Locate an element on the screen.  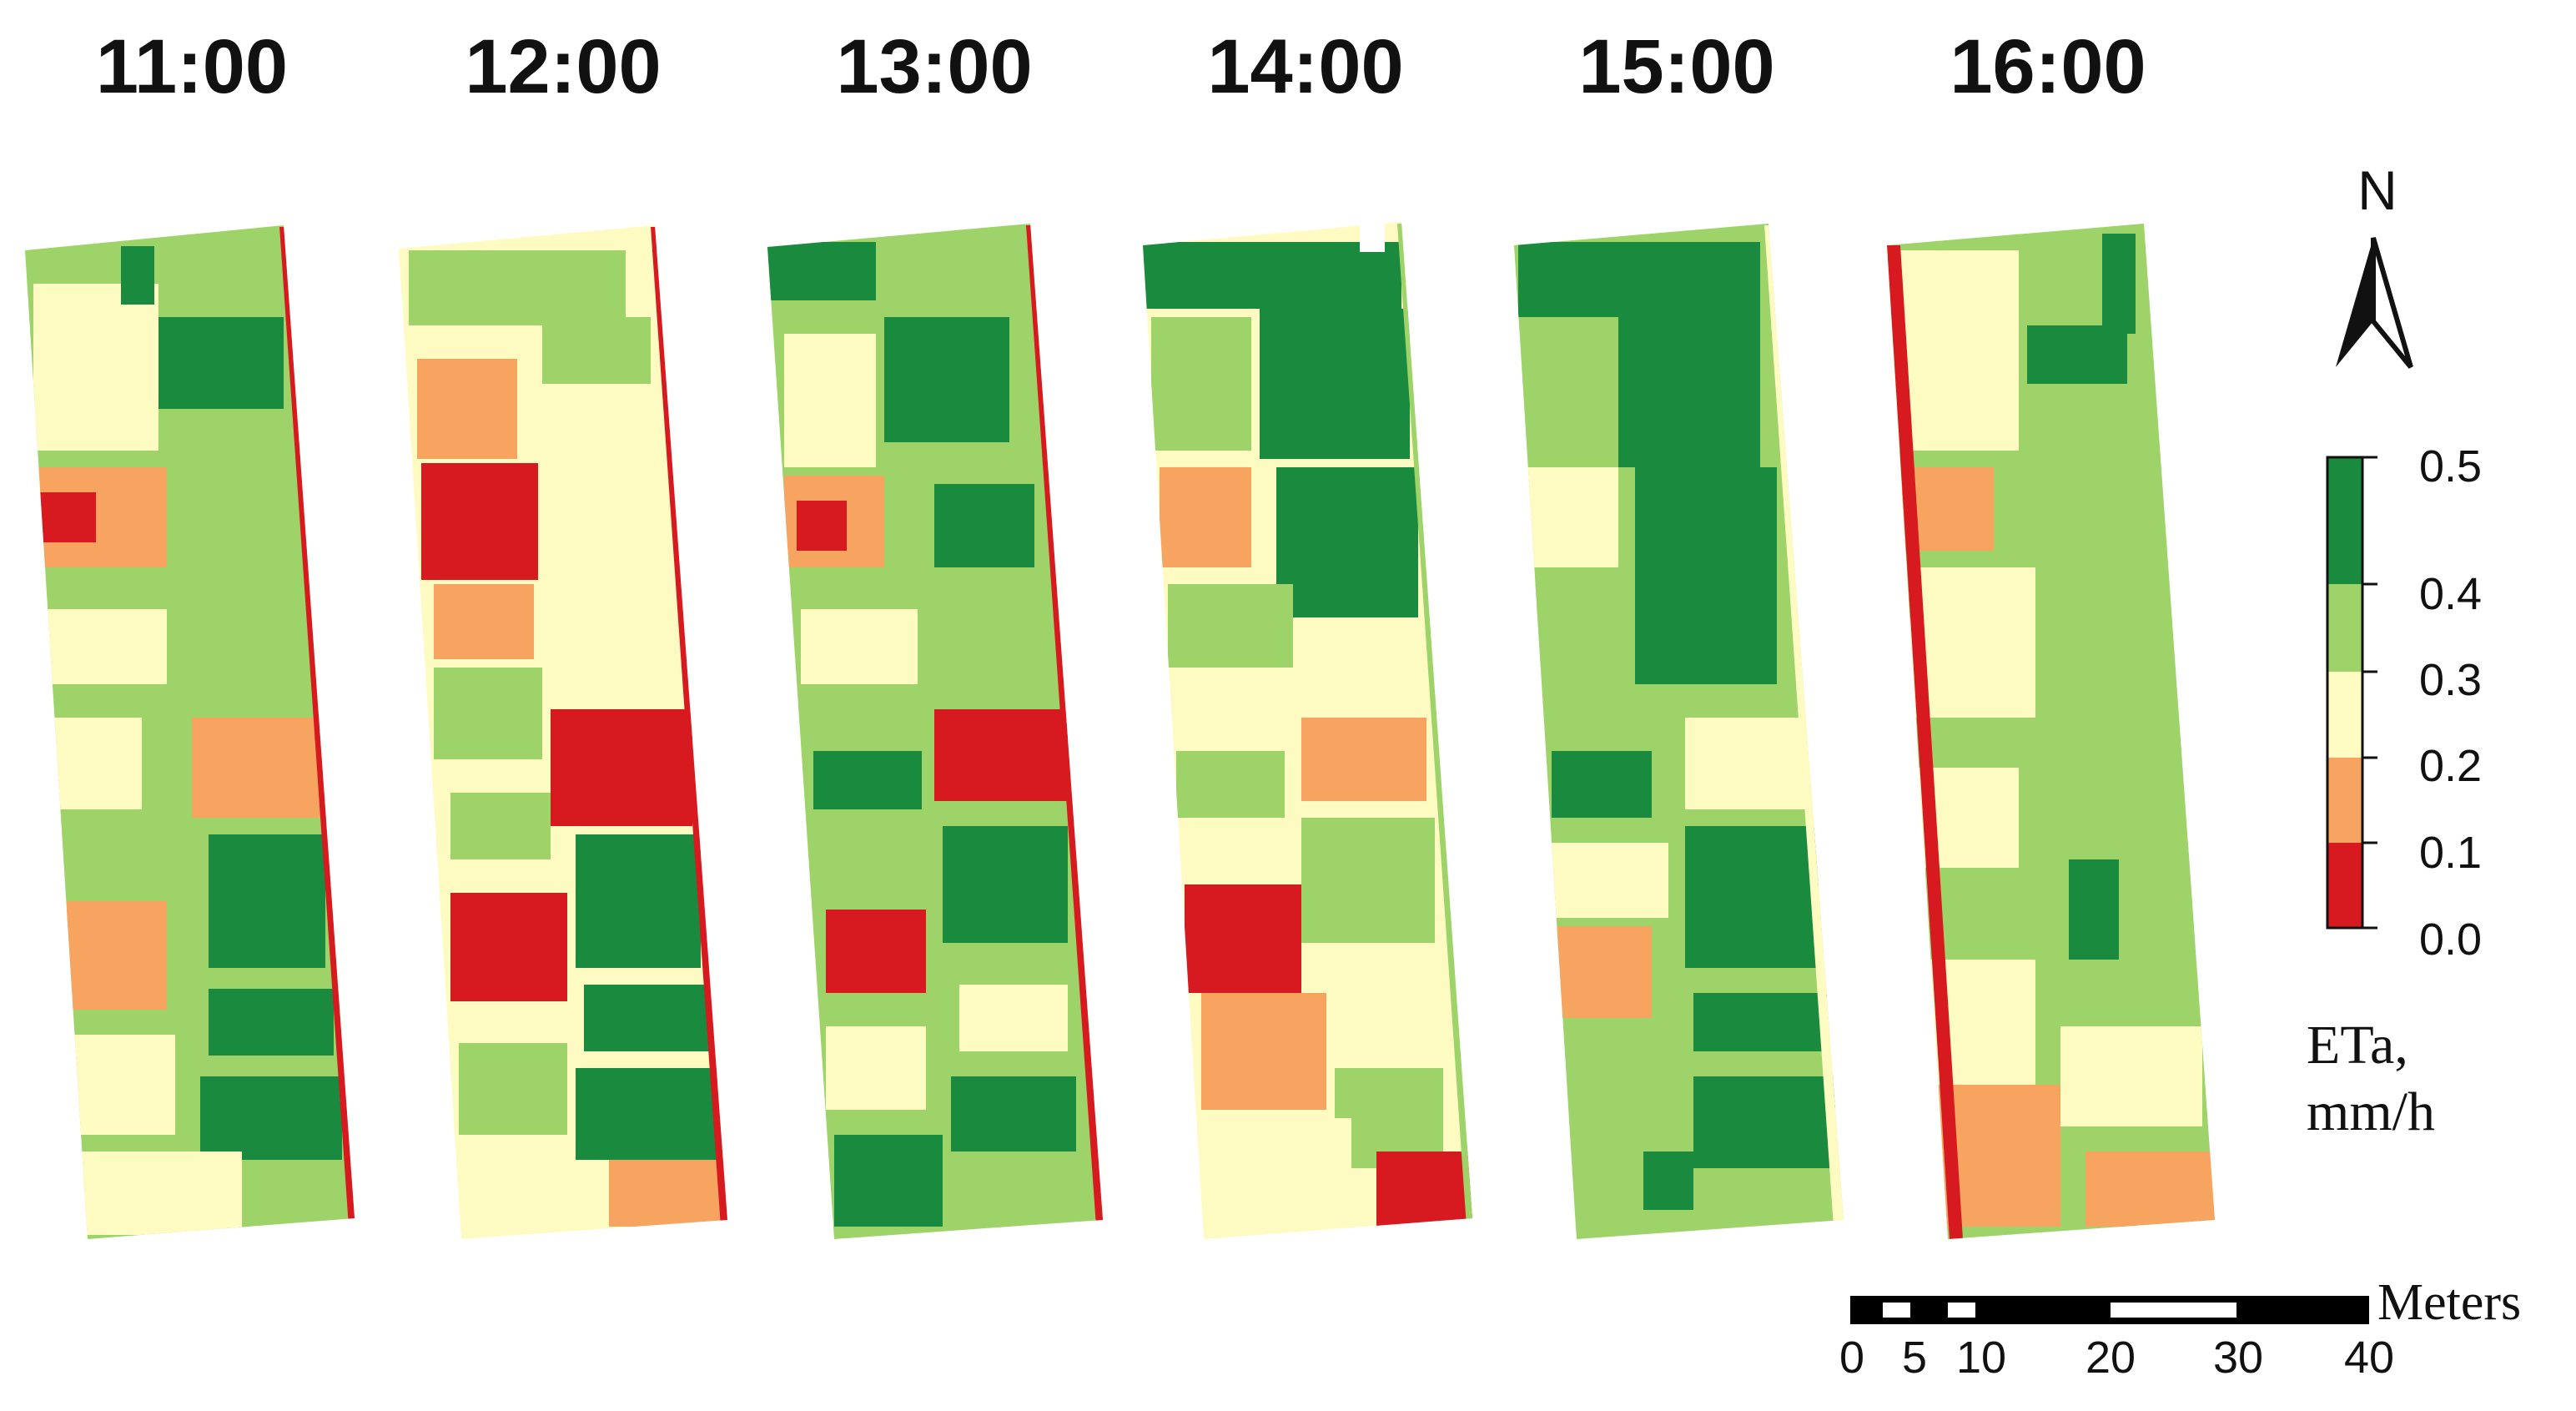
legend-swatch-0.4-0.5 is located at coordinates (2344, 520).